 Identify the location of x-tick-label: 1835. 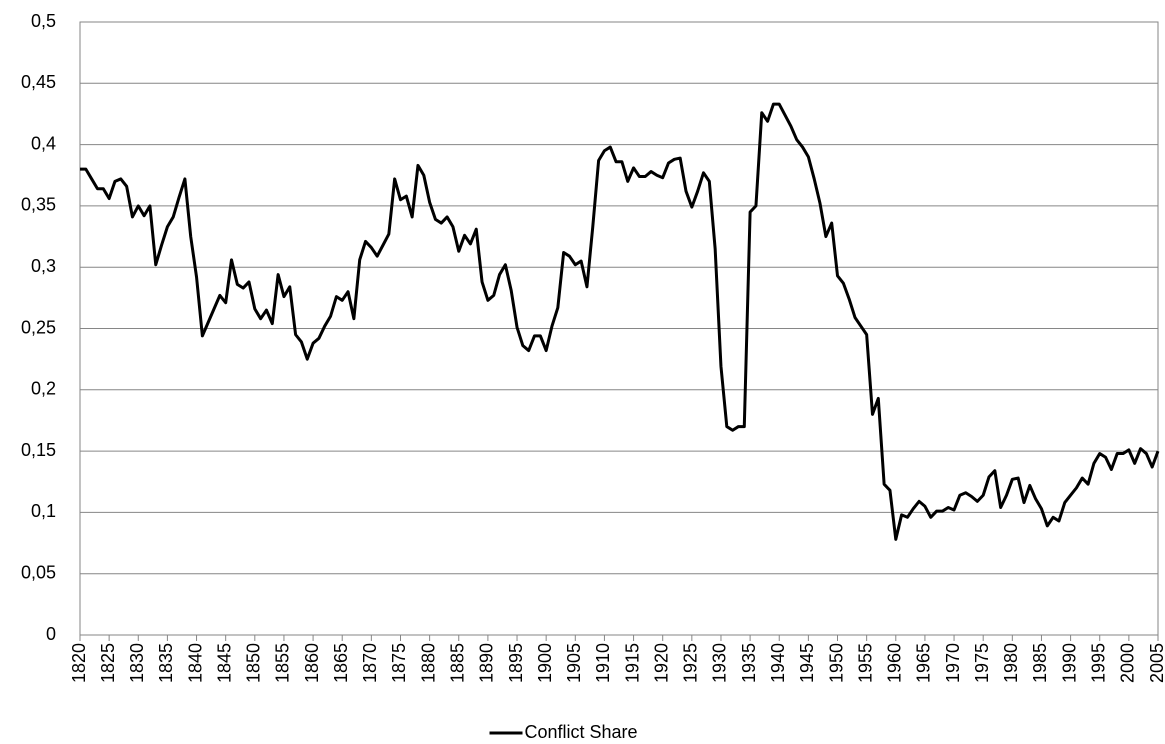
(166, 663).